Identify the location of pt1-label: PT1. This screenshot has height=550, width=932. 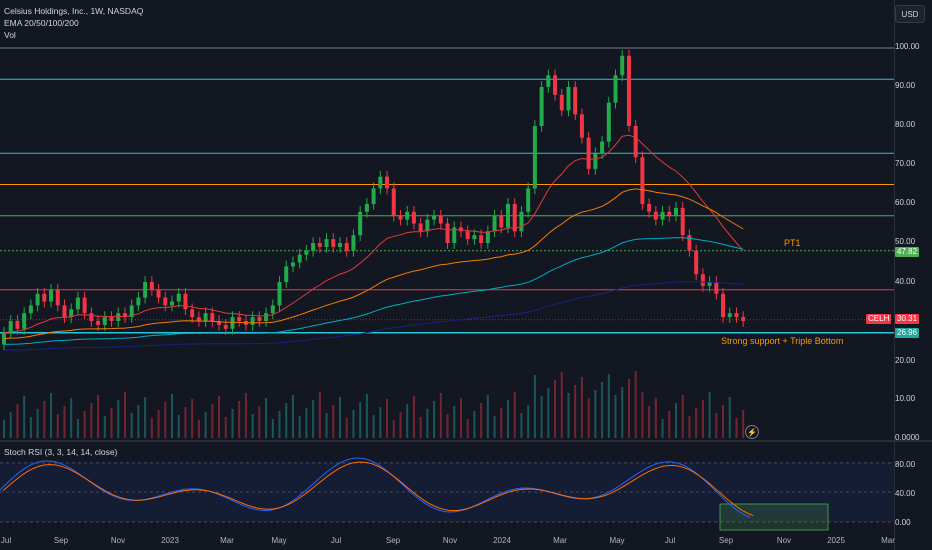
(792, 243).